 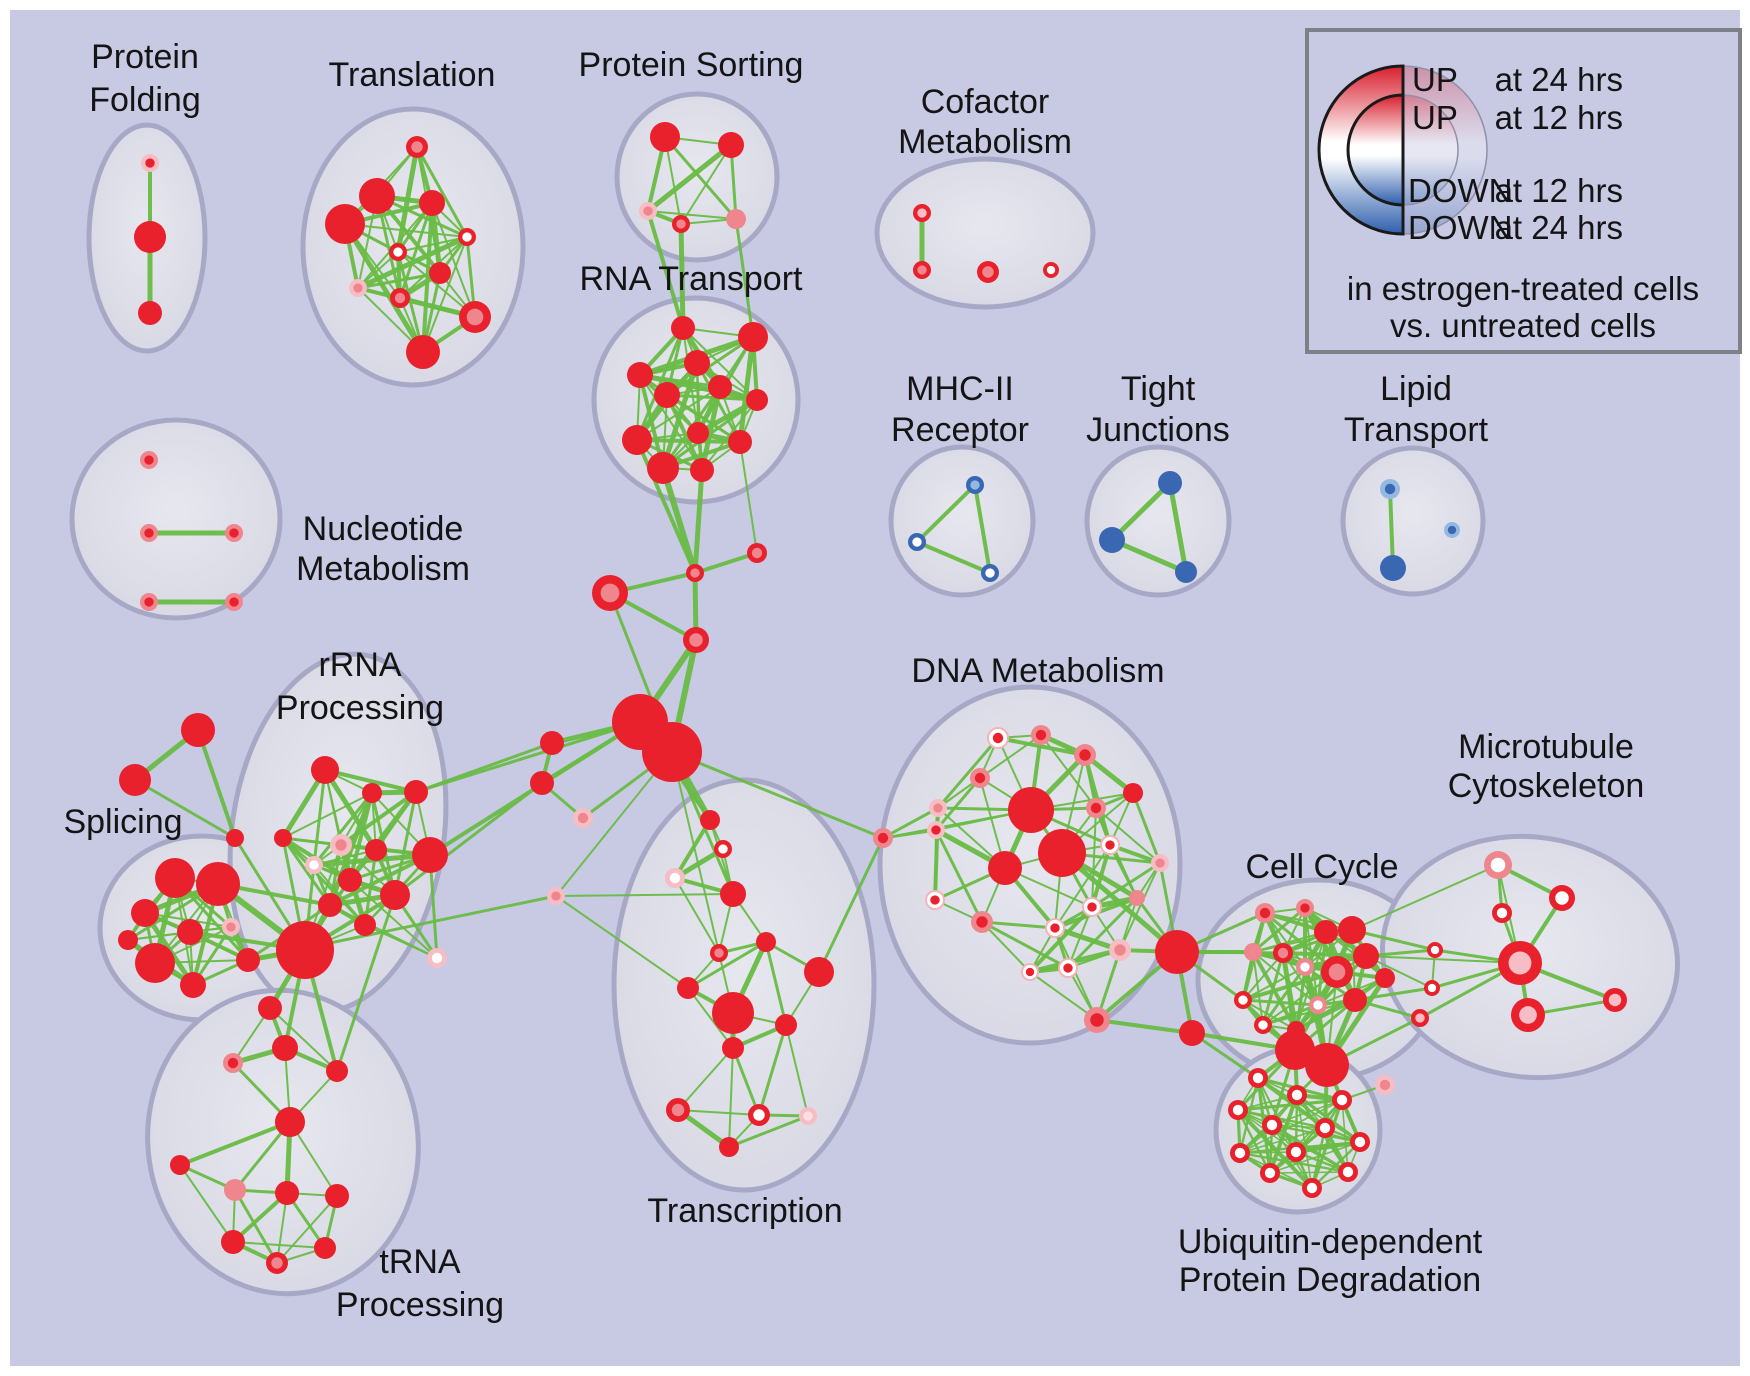 I want to click on node-fr2, so click(x=235, y=838).